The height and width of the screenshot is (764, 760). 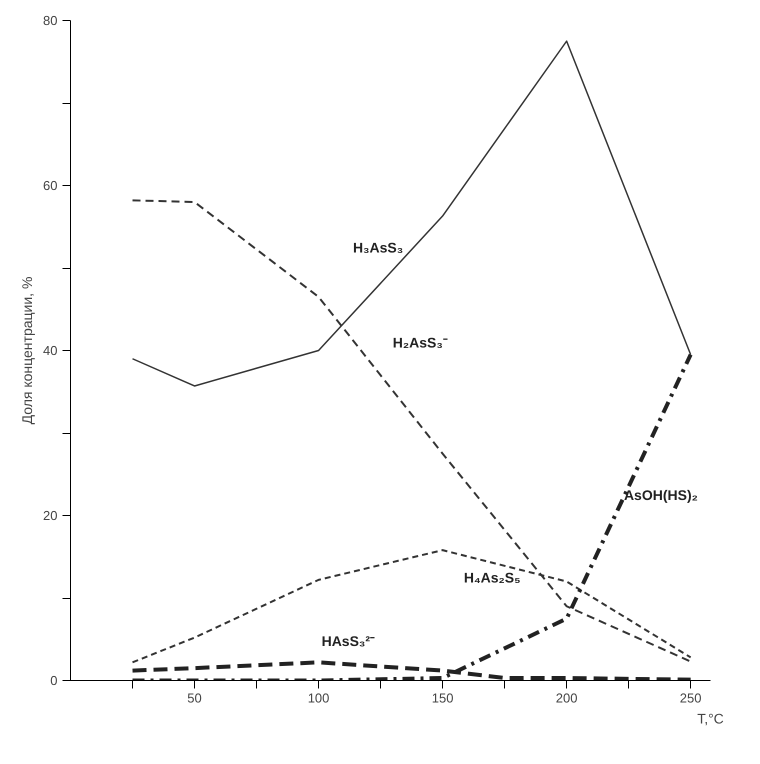 What do you see at coordinates (420, 342) in the screenshot?
I see `series-label: H₂AsS₃⁻` at bounding box center [420, 342].